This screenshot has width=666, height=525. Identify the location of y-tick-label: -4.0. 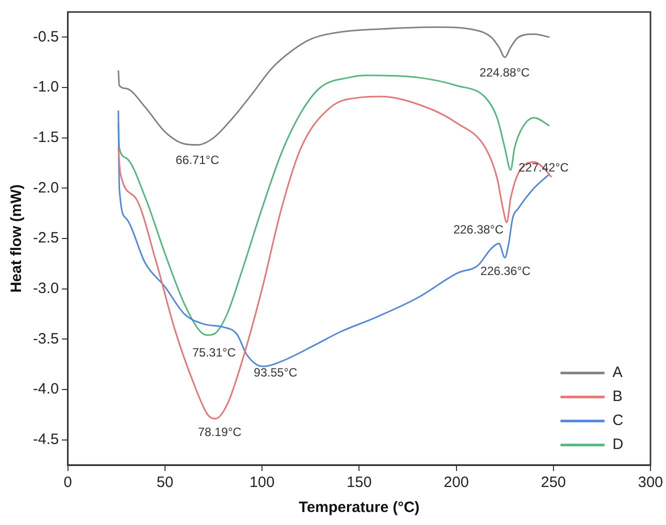
(45, 389).